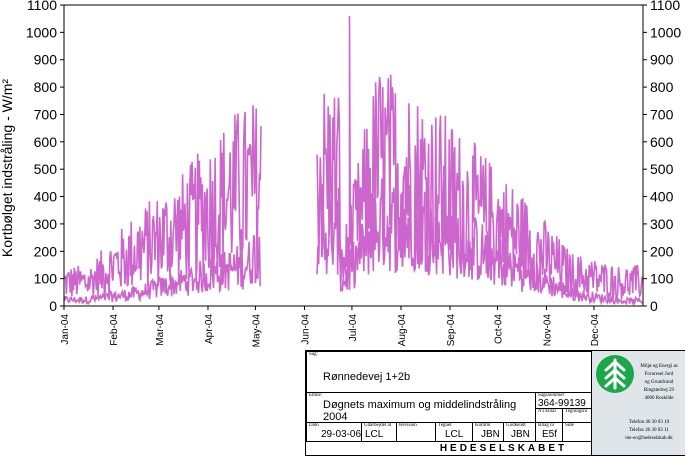 The height and width of the screenshot is (459, 688). What do you see at coordinates (662, 114) in the screenshot?
I see `y-tick-label-right: 700` at bounding box center [662, 114].